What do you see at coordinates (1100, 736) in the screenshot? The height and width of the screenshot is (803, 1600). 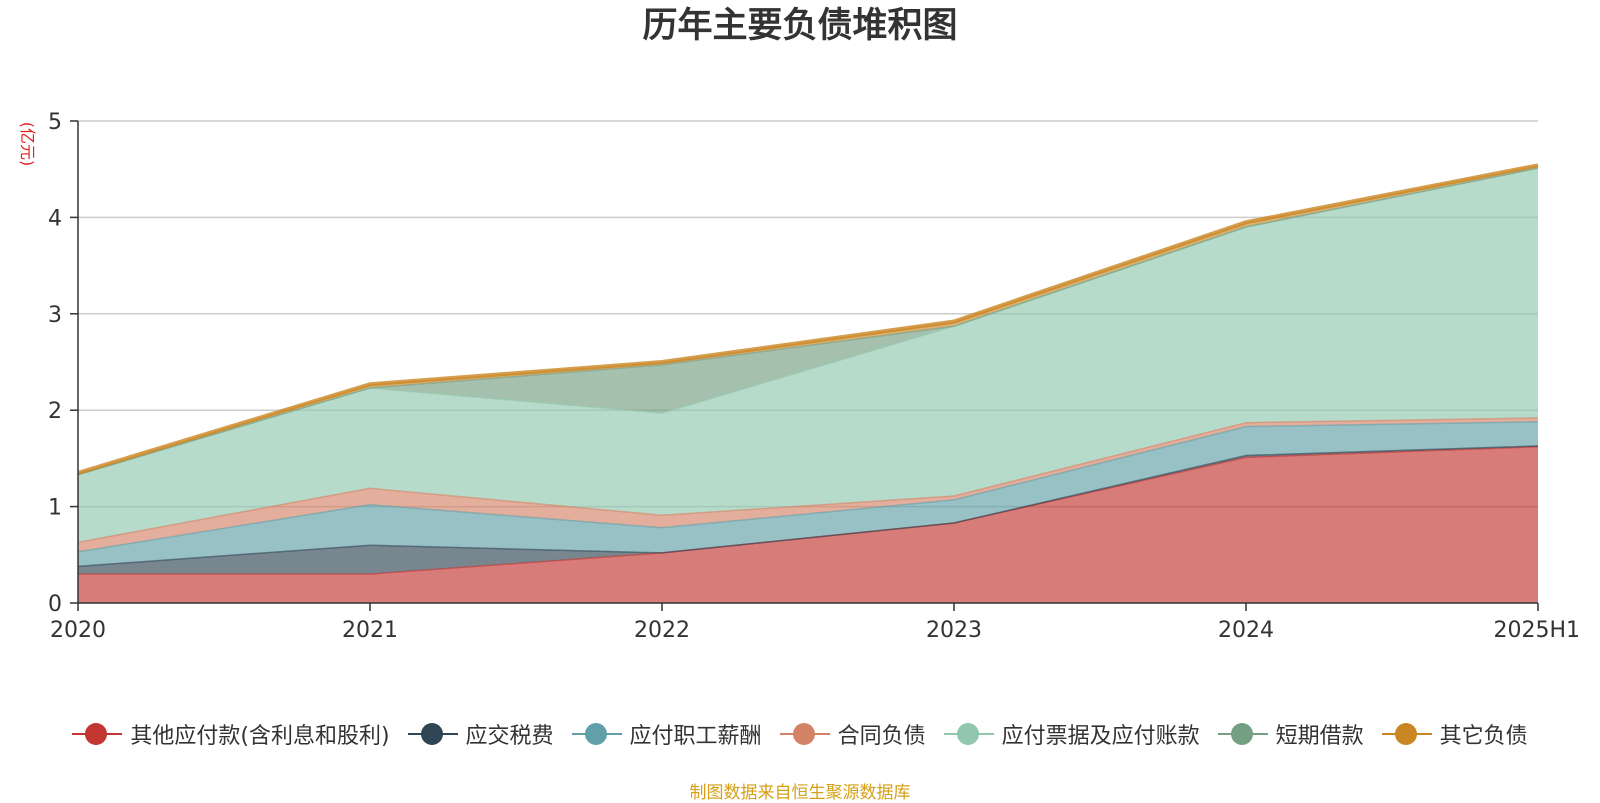 I see `legend-label-4: 应付票据及应付账款` at bounding box center [1100, 736].